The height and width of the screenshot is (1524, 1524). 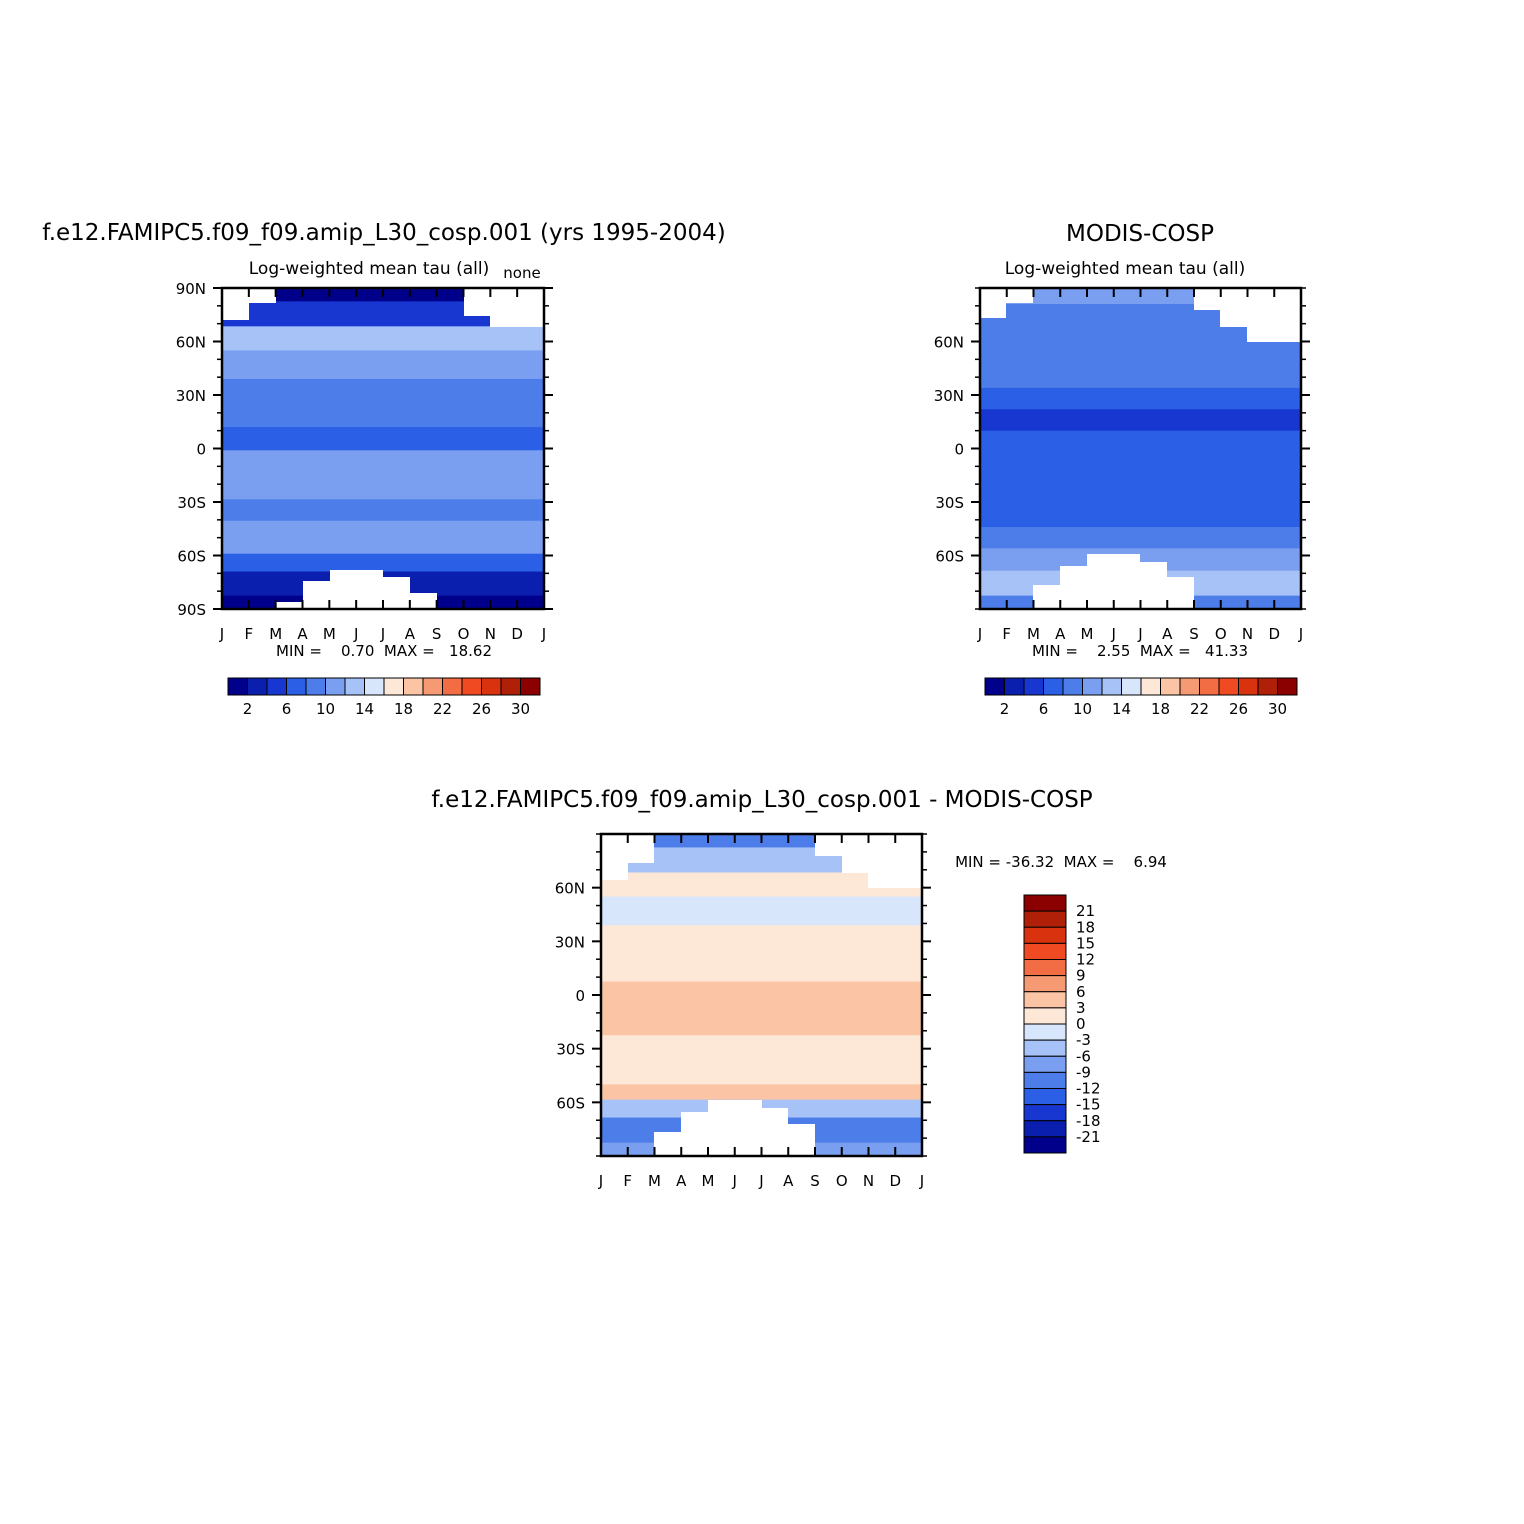 I want to click on colorbar-label: 30, so click(x=520, y=709).